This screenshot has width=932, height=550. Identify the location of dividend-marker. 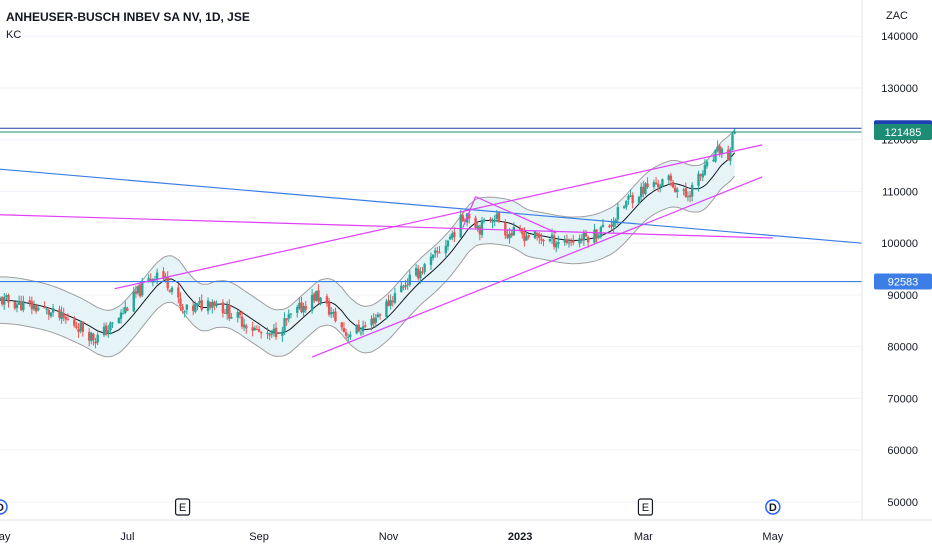
(4, 507).